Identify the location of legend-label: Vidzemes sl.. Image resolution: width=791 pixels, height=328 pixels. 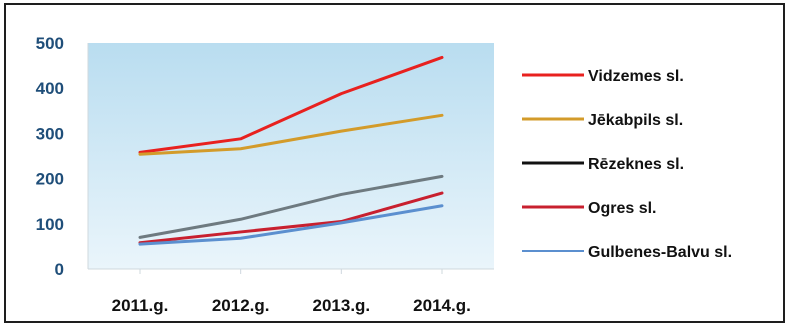
(636, 76).